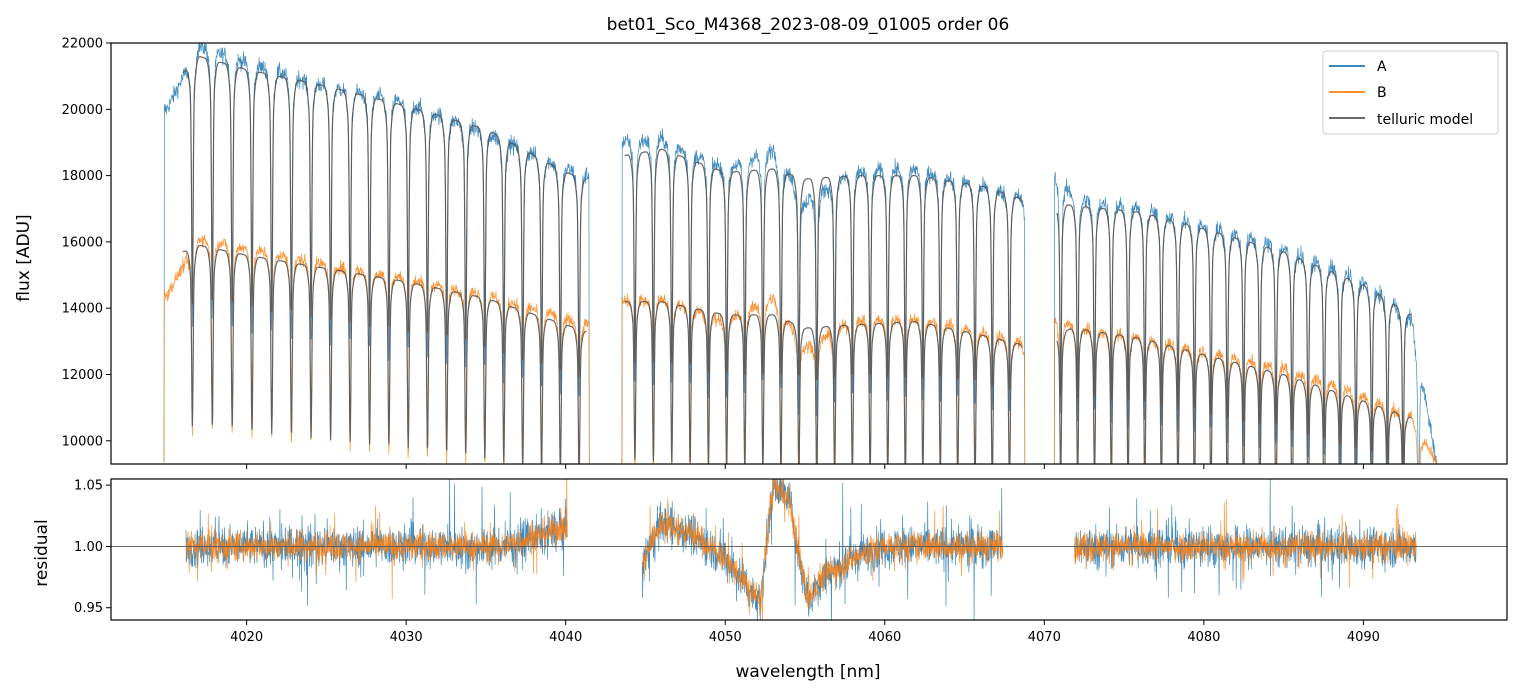 The width and height of the screenshot is (1520, 696). What do you see at coordinates (82, 176) in the screenshot?
I see `top-y-tick-label: 18000` at bounding box center [82, 176].